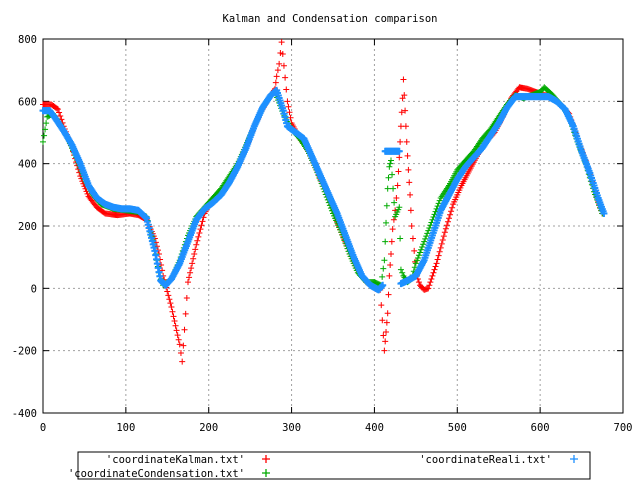 This screenshot has height=480, width=640. I want to click on chart-title: Kalman and Condensation comparison, so click(330, 19).